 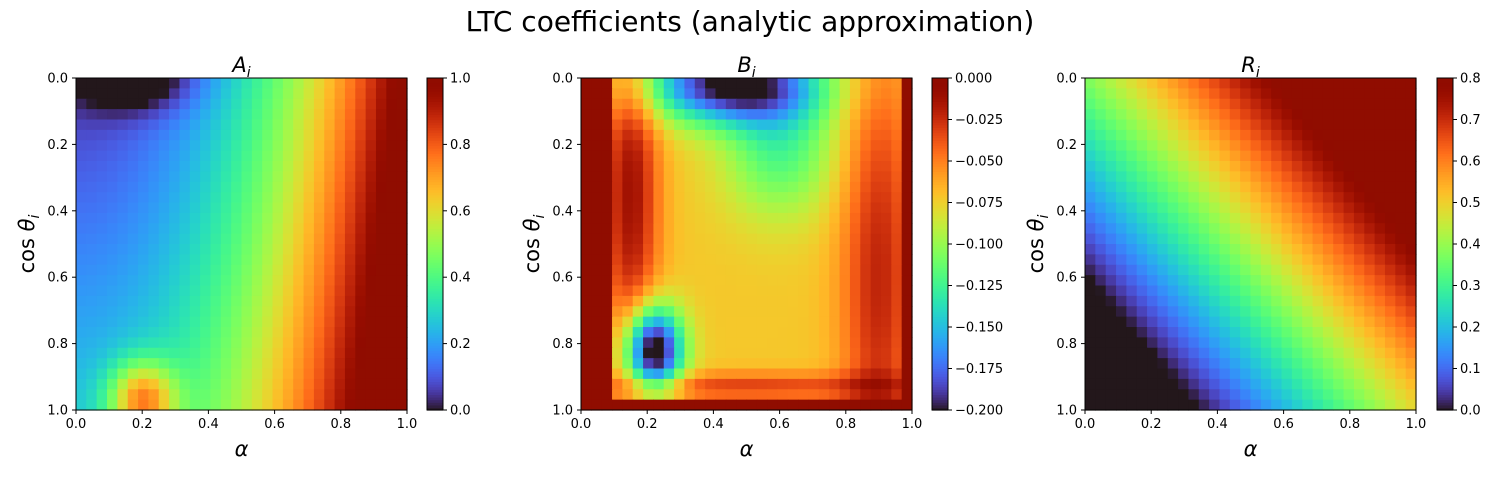 What do you see at coordinates (1217, 424) in the screenshot?
I see `x-tick-label: 0.4` at bounding box center [1217, 424].